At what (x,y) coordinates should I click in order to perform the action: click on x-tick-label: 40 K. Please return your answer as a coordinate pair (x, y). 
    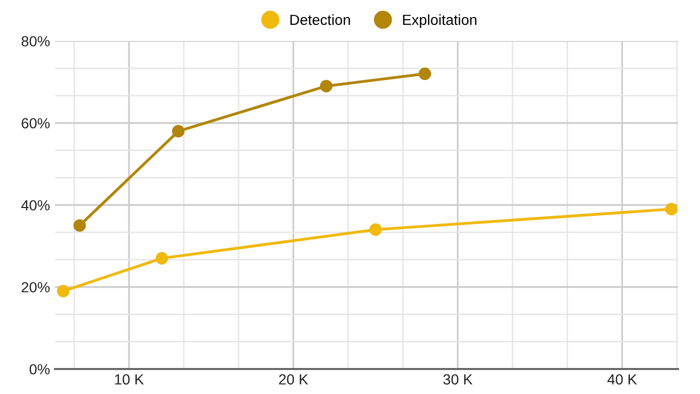
    Looking at the image, I should click on (622, 379).